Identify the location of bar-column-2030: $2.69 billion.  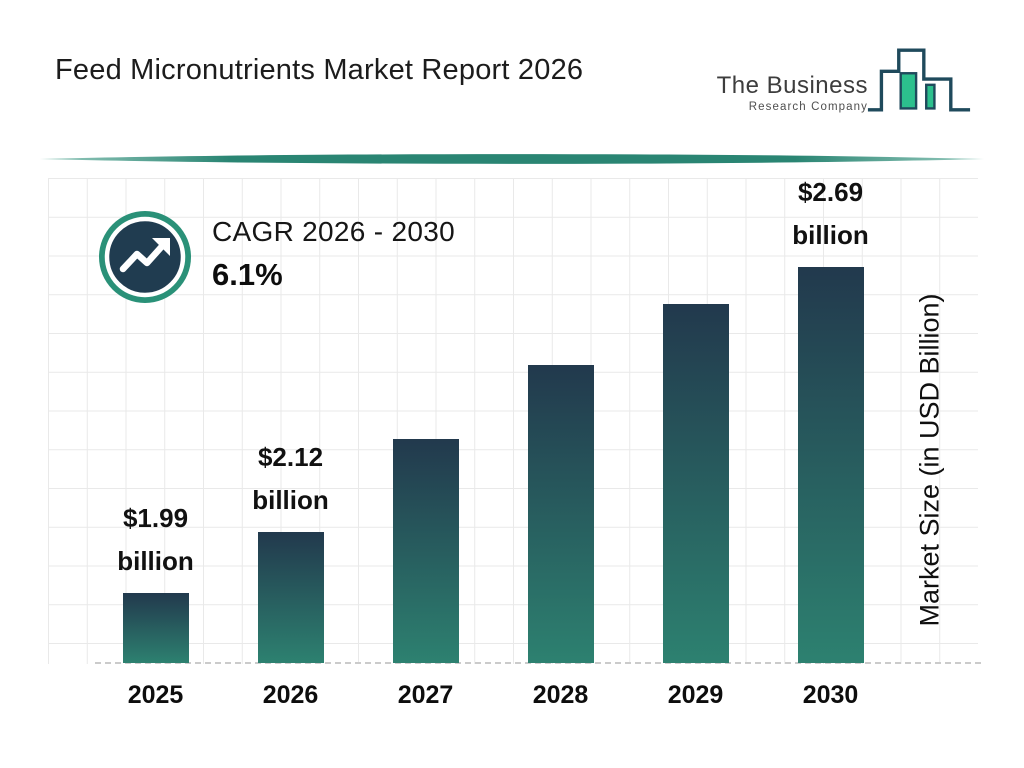
(830, 420).